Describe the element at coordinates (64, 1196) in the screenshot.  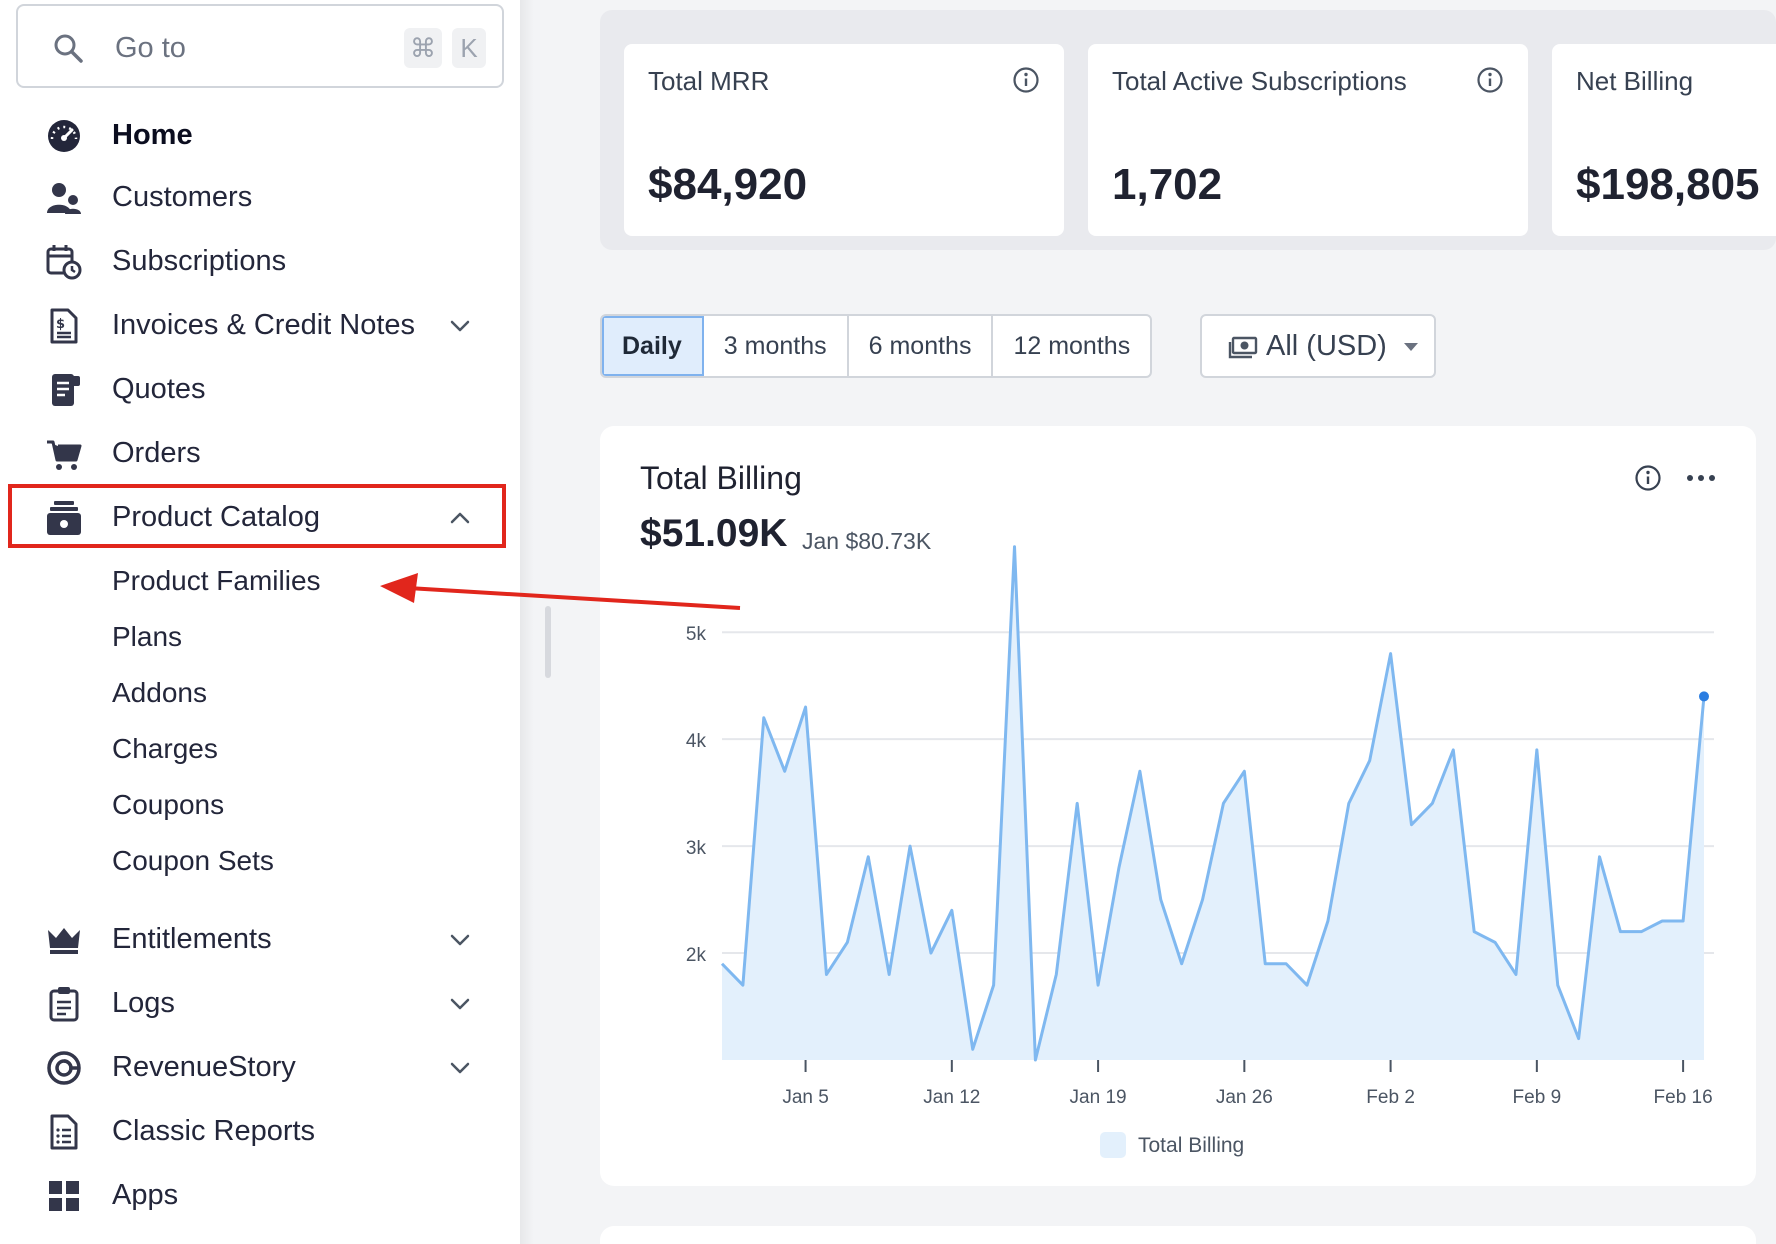
I see `apps-grid-icon` at that location.